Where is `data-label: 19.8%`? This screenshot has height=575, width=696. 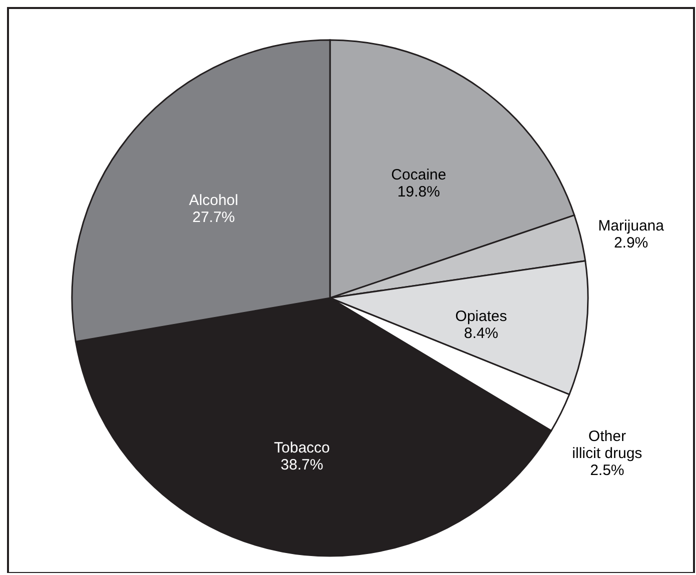 data-label: 19.8% is located at coordinates (418, 191).